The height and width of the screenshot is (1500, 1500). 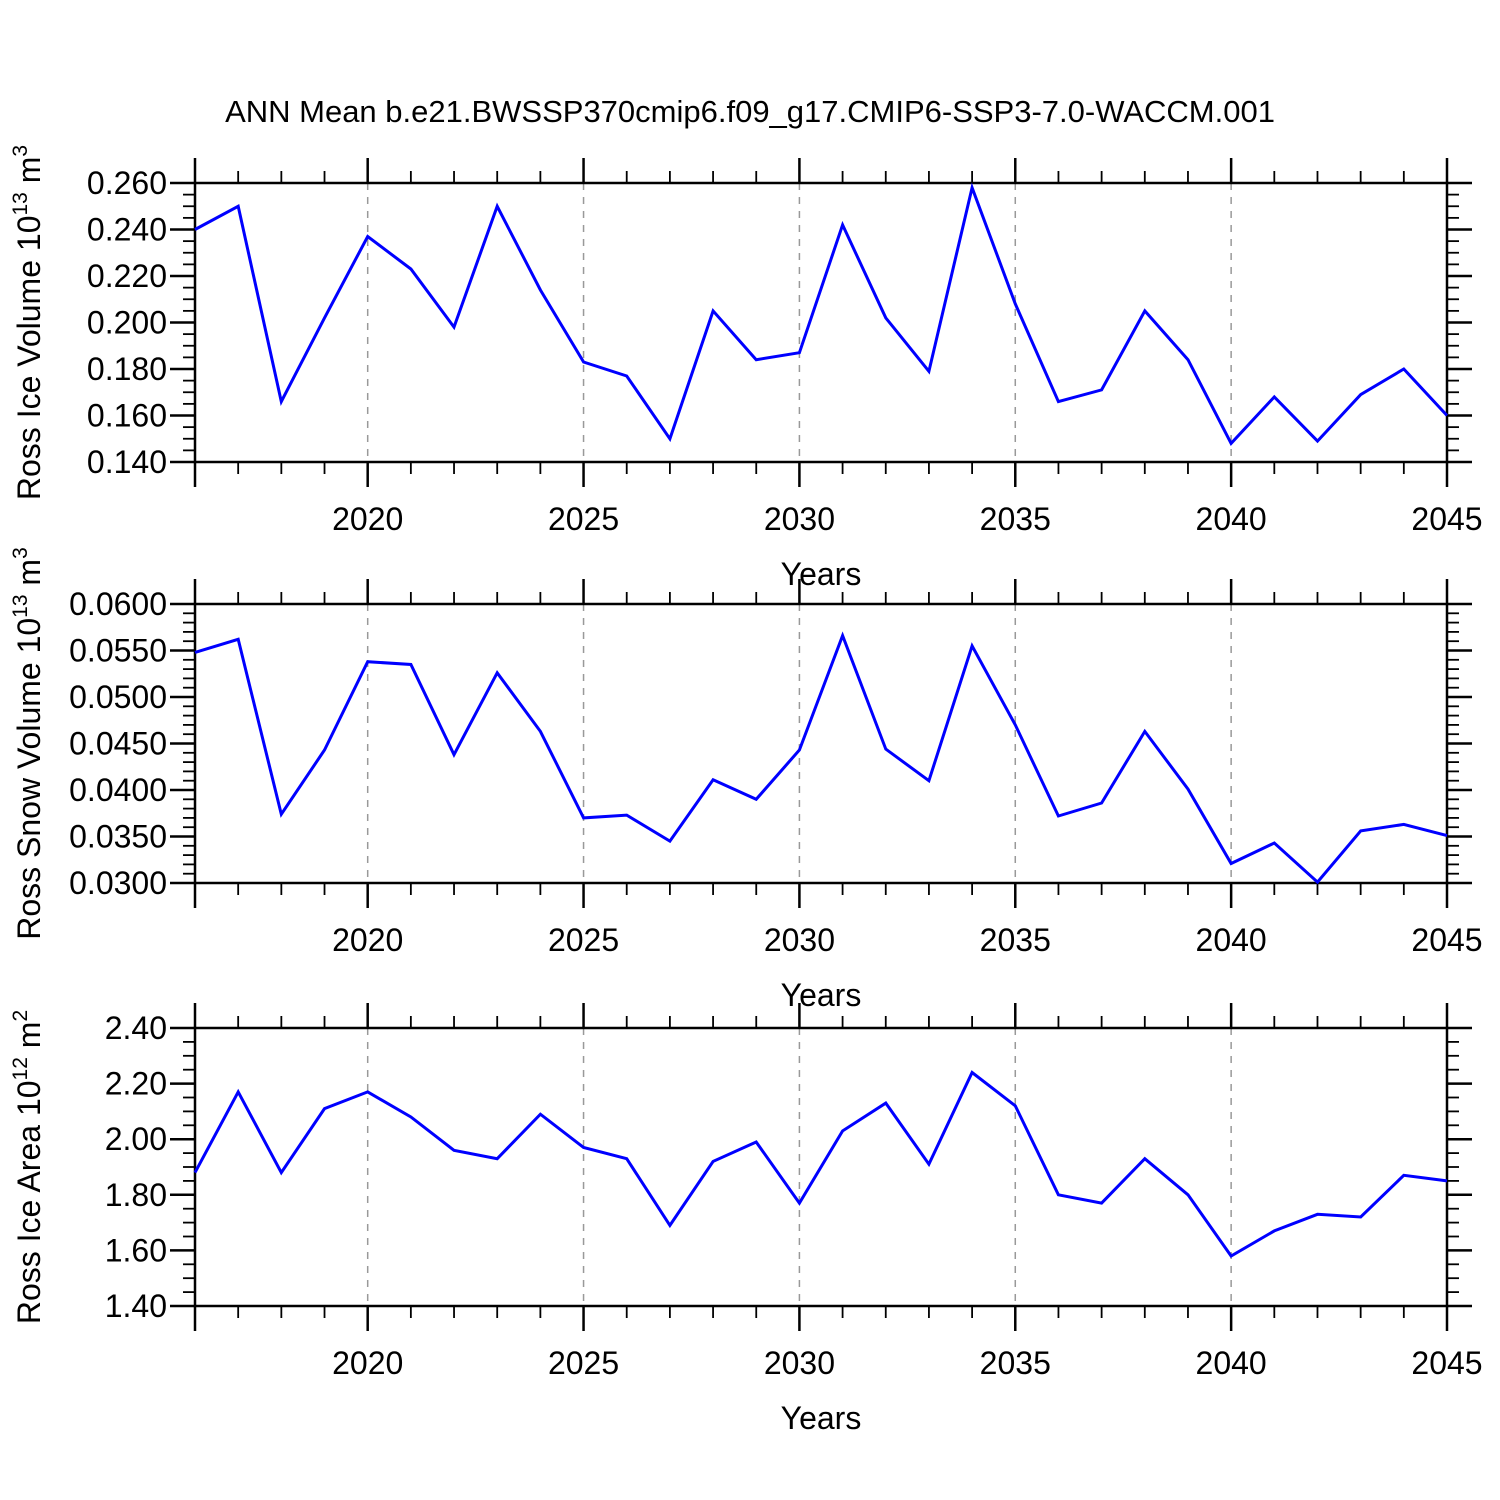 I want to click on y-tick-label: 0.0550, so click(x=118, y=651).